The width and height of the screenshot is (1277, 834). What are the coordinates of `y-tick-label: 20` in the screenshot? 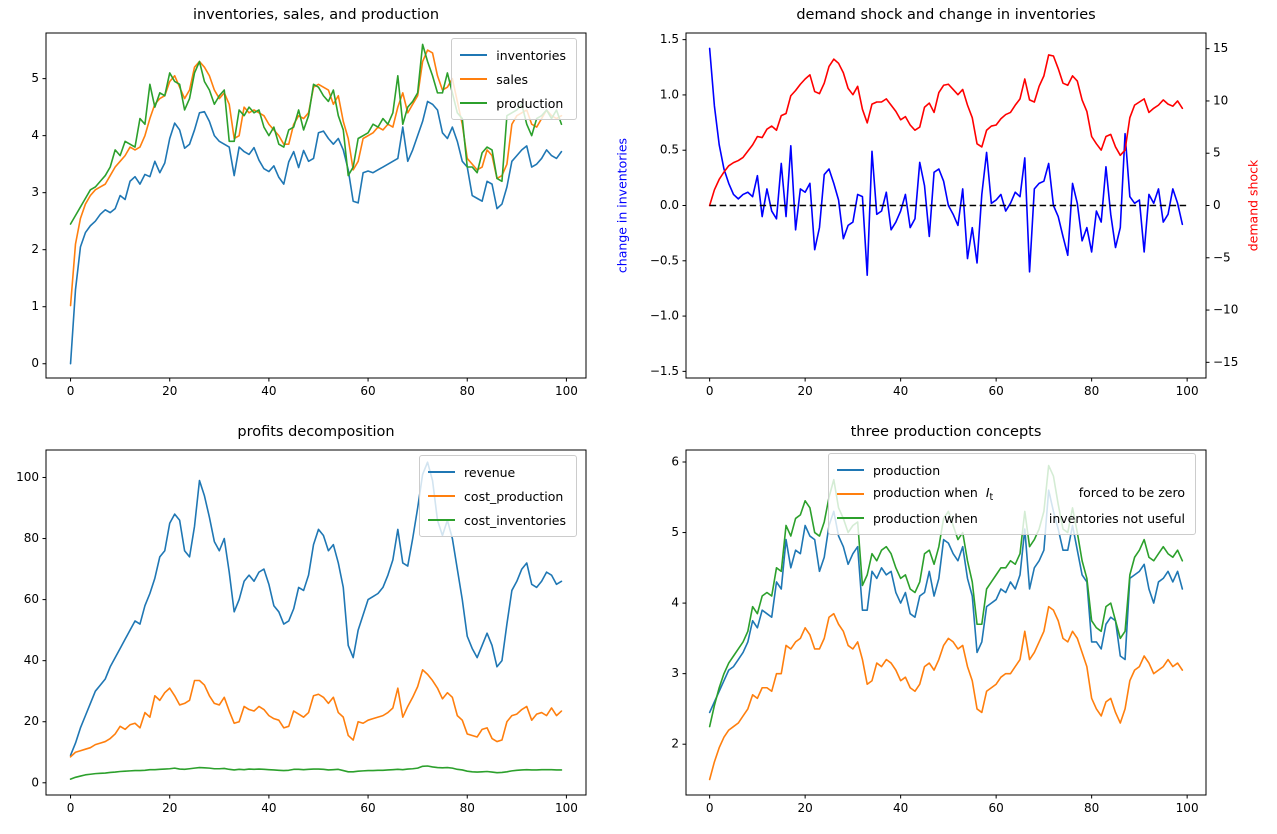 It's located at (31, 721).